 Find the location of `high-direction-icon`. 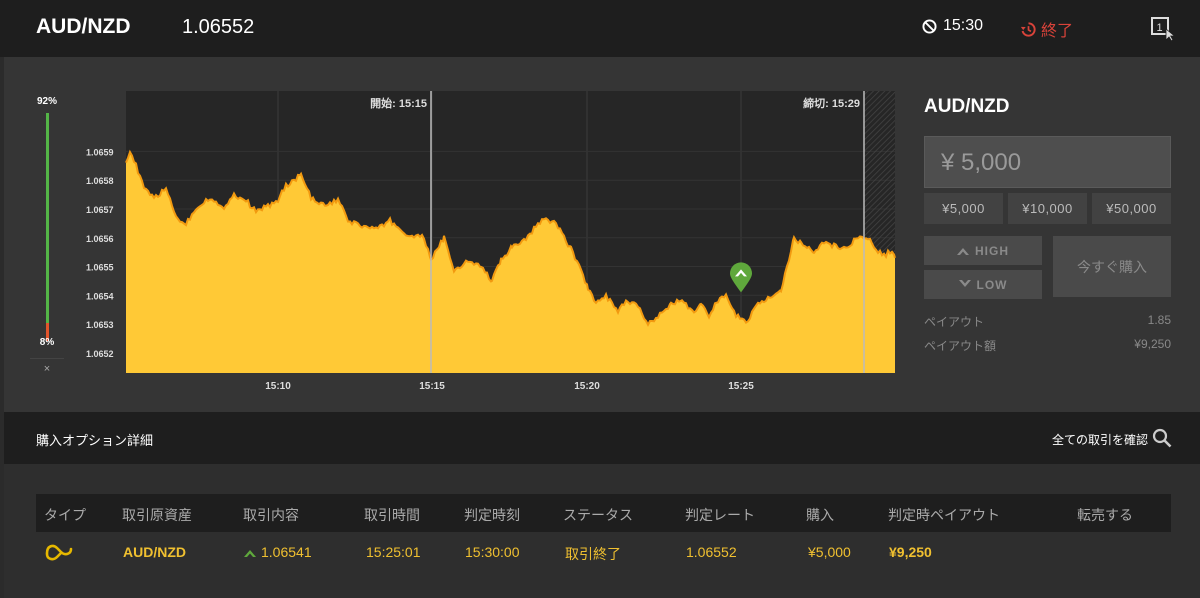

high-direction-icon is located at coordinates (250, 553).